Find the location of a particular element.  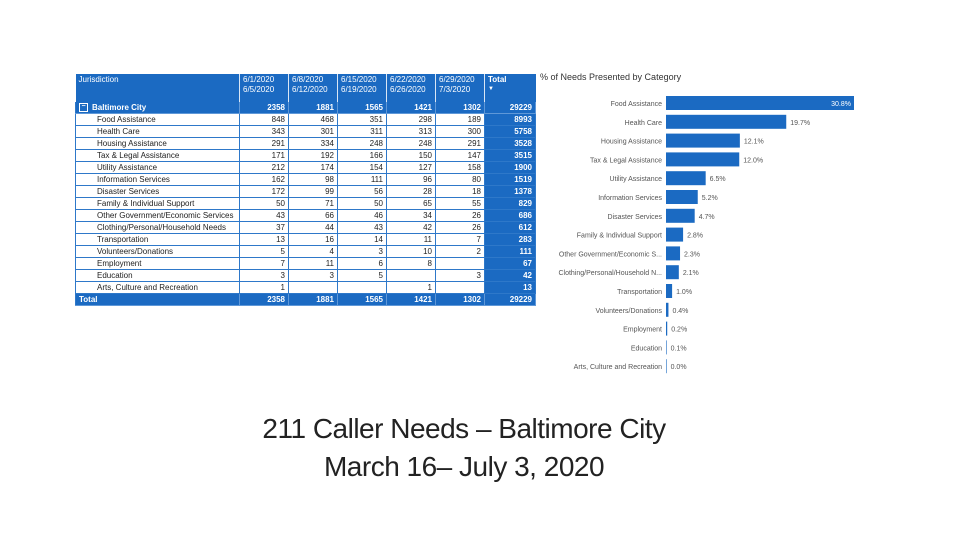

category-label: Food Assistance is located at coordinates (636, 104).